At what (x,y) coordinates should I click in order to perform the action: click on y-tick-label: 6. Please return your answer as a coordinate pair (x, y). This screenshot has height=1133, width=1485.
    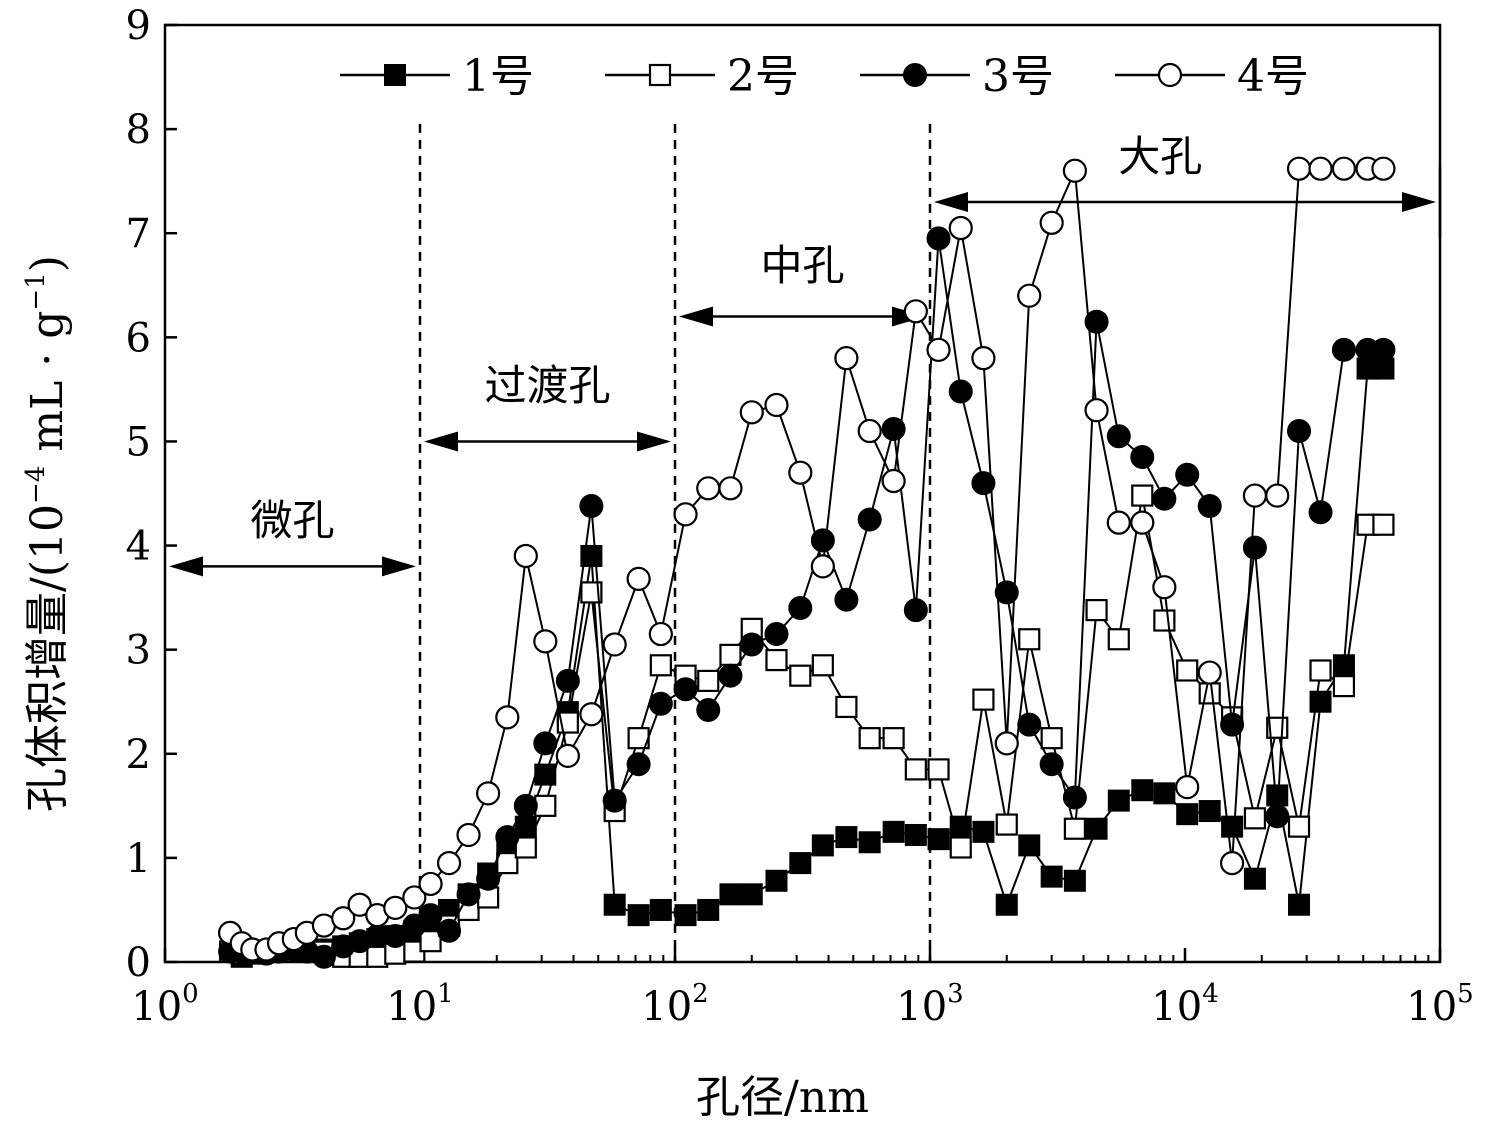
    Looking at the image, I should click on (138, 338).